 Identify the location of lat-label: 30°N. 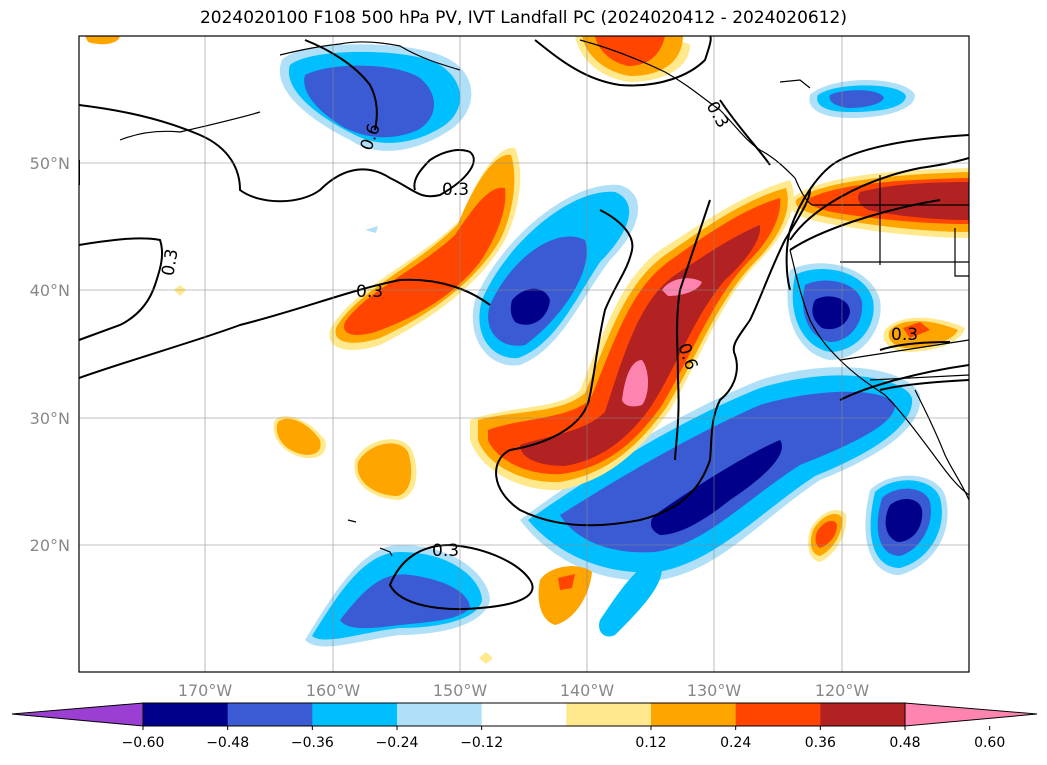
(50, 418).